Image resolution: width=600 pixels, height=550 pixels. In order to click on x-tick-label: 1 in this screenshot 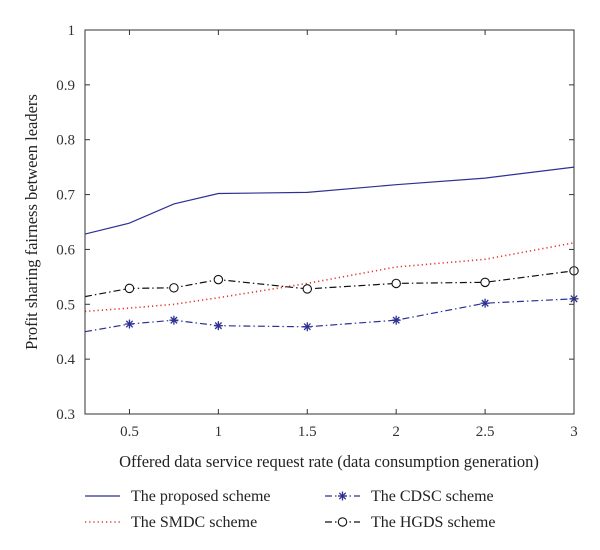, I will do `click(219, 432)`.